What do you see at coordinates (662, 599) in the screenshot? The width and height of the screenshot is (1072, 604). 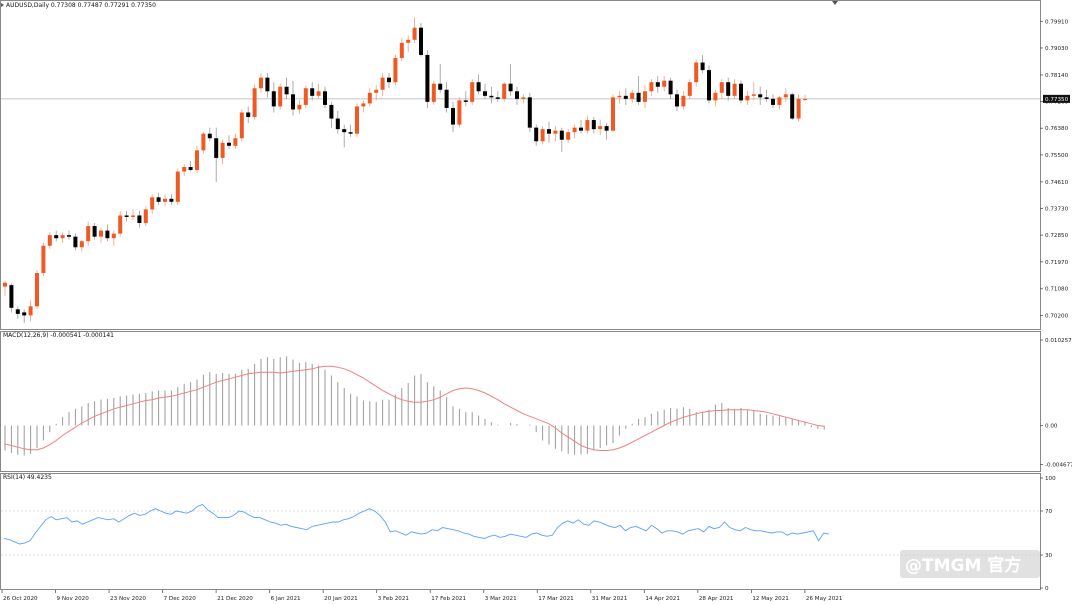 I see `time-tick-label: 14 Apr 2021` at bounding box center [662, 599].